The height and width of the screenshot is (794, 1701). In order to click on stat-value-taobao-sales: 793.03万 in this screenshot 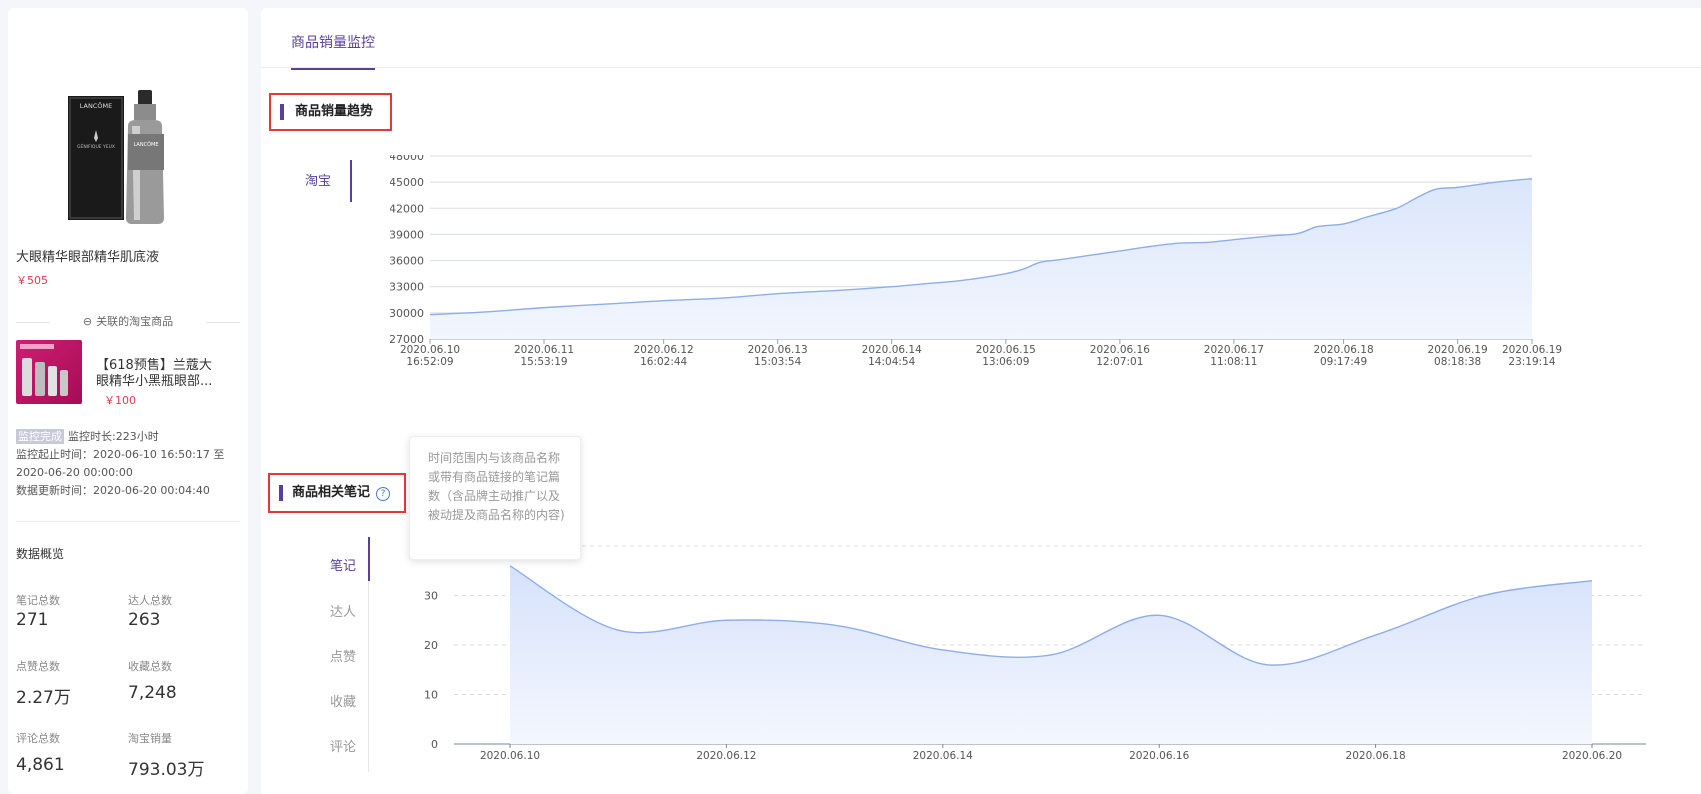, I will do `click(166, 770)`.